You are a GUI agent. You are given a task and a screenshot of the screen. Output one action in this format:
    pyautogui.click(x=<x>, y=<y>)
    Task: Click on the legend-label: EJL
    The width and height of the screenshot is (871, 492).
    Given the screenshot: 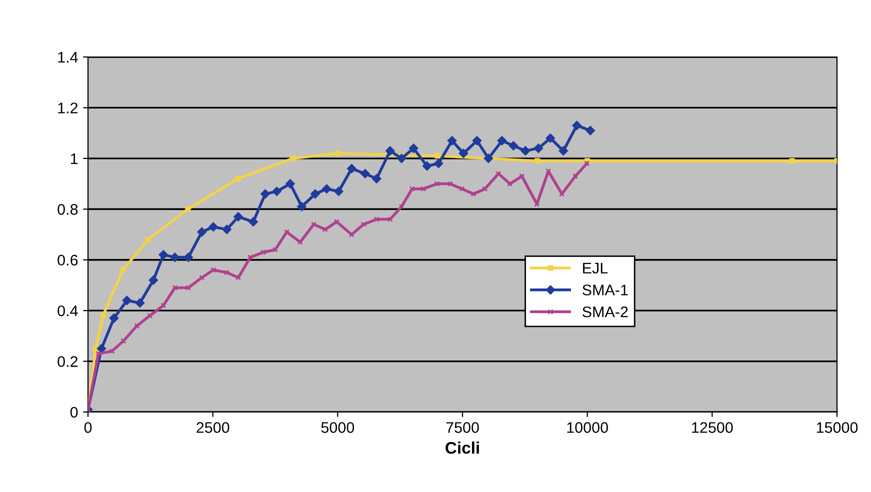 What is the action you would take?
    pyautogui.click(x=595, y=268)
    